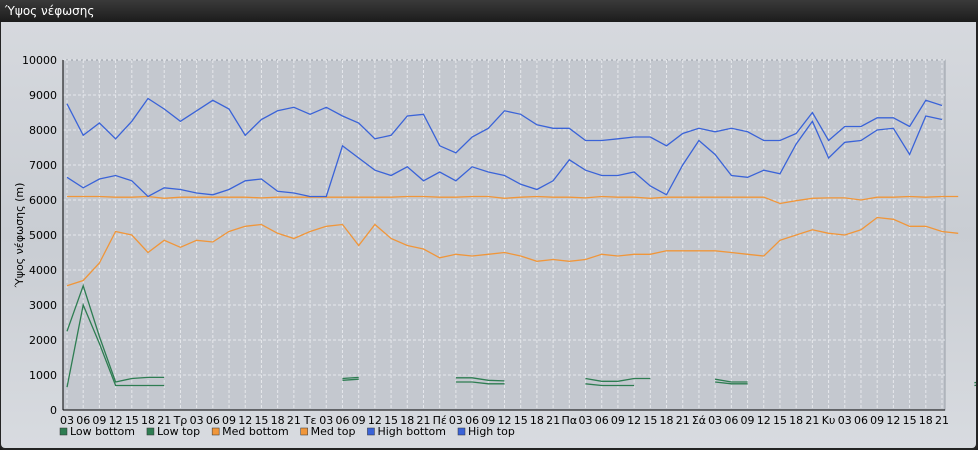 The height and width of the screenshot is (450, 978). Describe the element at coordinates (513, 200) in the screenshot. I see `series-line-med-top` at that location.